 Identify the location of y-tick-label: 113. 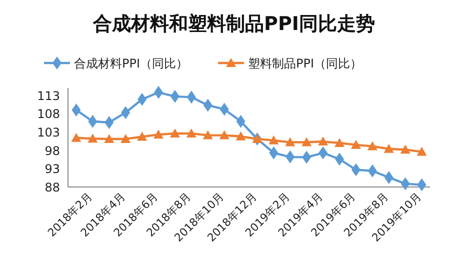
(48, 95).